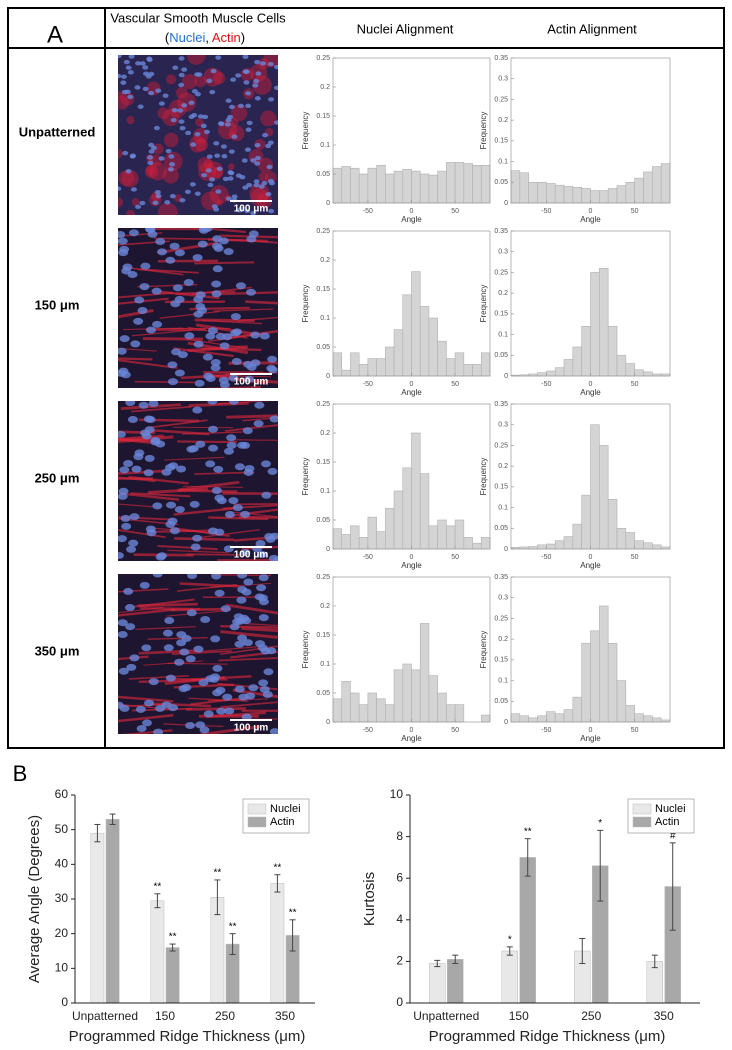 Image resolution: width=732 pixels, height=1050 pixels. What do you see at coordinates (510, 939) in the screenshot?
I see `significance-mark: *` at bounding box center [510, 939].